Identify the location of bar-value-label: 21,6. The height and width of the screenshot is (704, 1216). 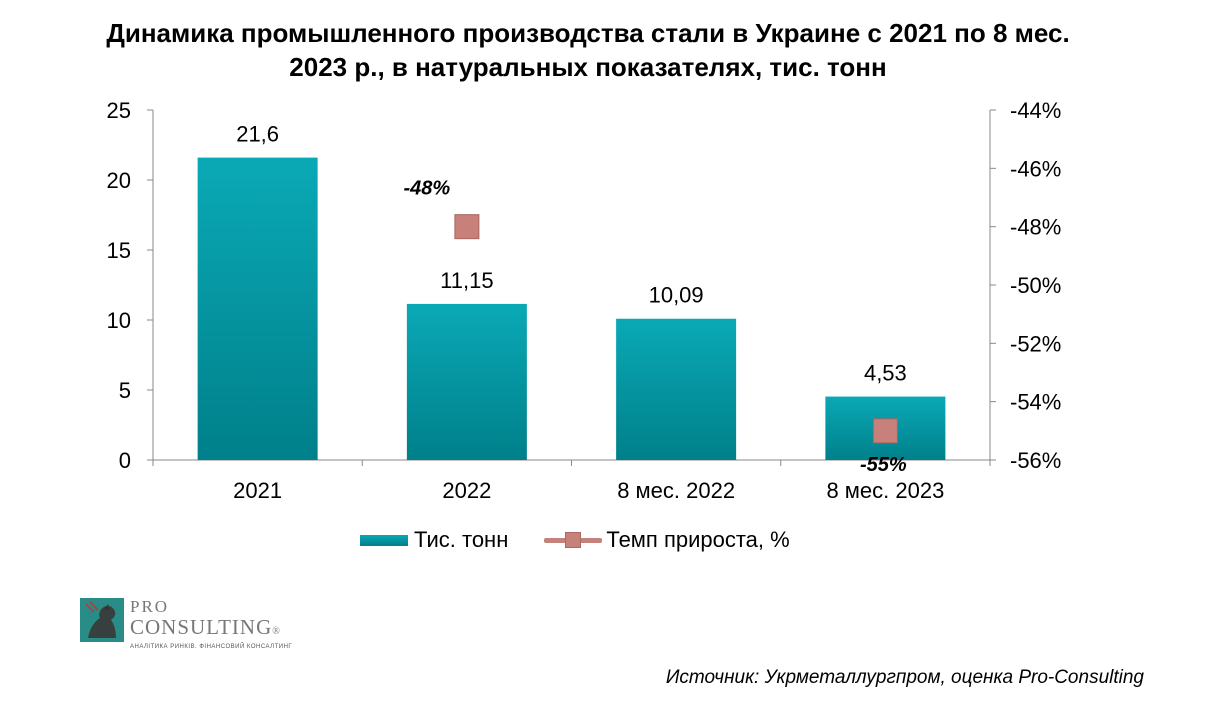
(257, 134).